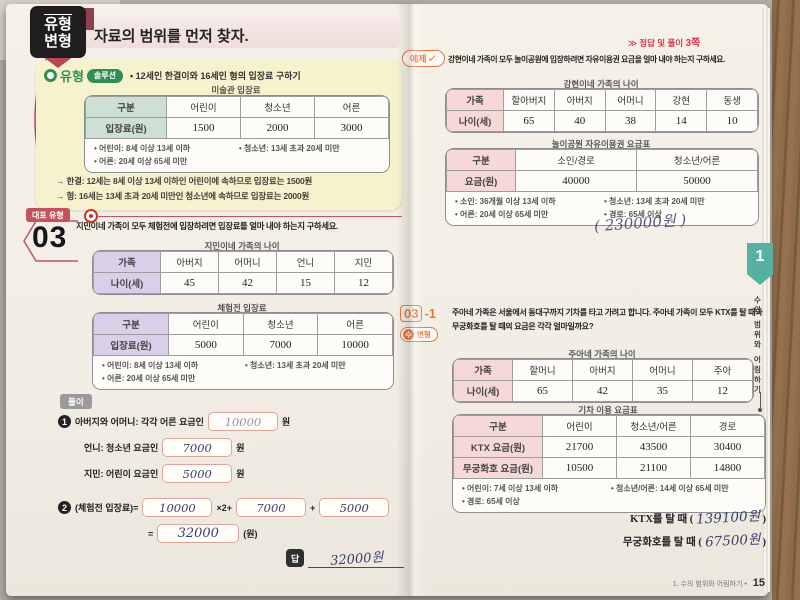 The width and height of the screenshot is (800, 600). I want to click on row-label-cell: KTX 요금(원), so click(498, 447).